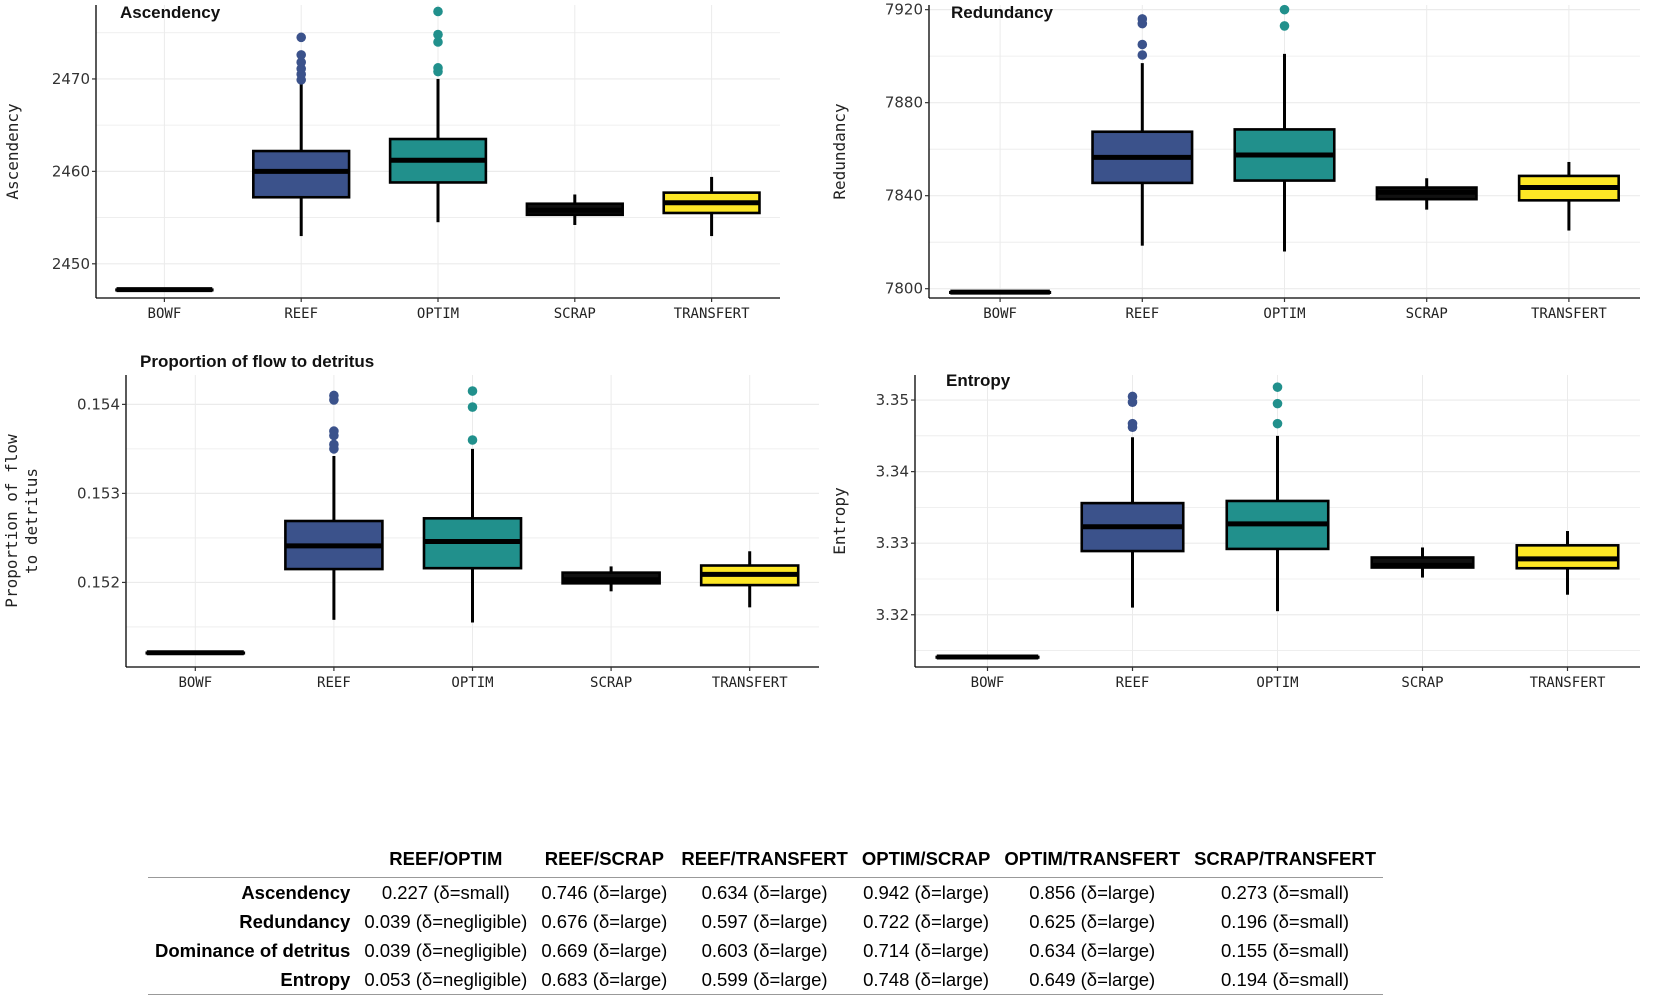 The height and width of the screenshot is (997, 1654). I want to click on y-tick-label: 7880, so click(904, 103).